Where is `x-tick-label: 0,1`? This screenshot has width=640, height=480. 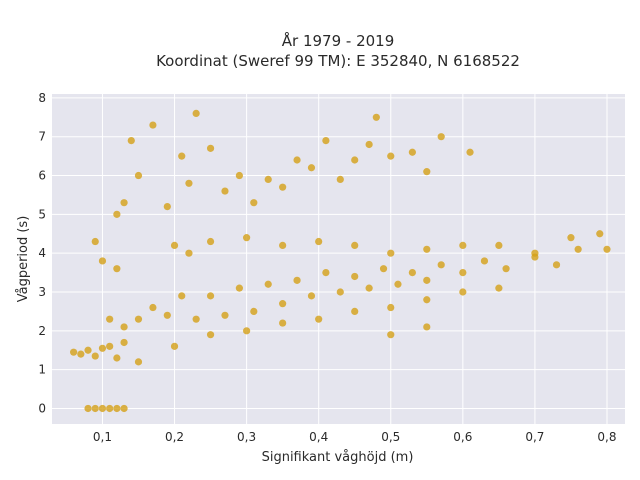 x-tick-label: 0,1 is located at coordinates (102, 437).